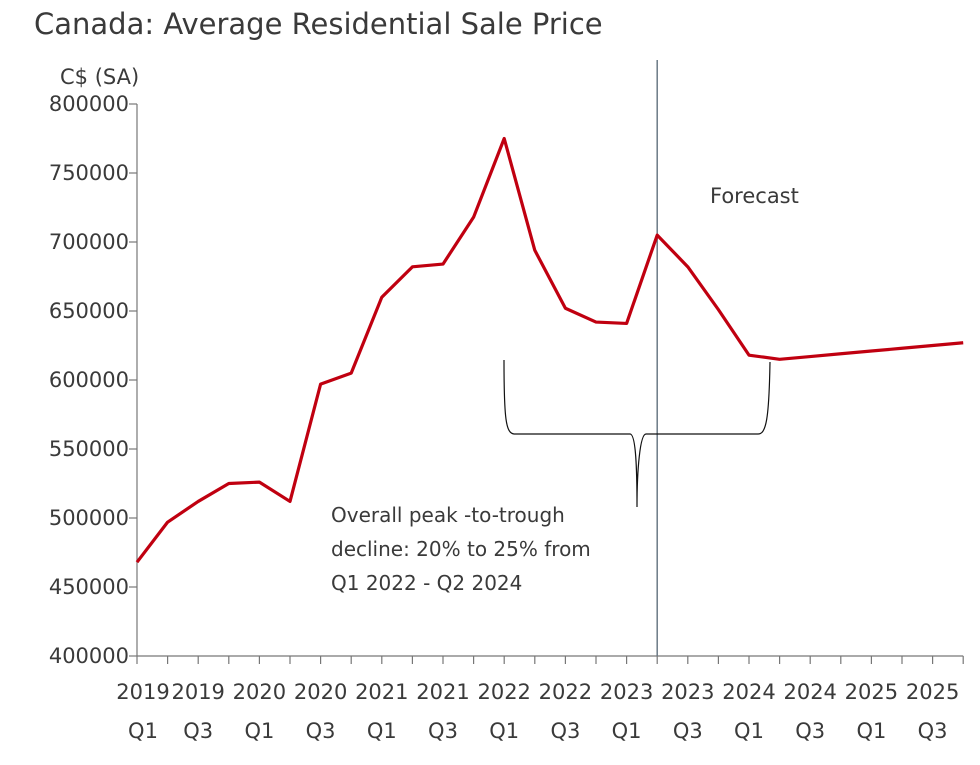 The height and width of the screenshot is (765, 980). Describe the element at coordinates (89, 449) in the screenshot. I see `y-tick-label: 550000` at that location.